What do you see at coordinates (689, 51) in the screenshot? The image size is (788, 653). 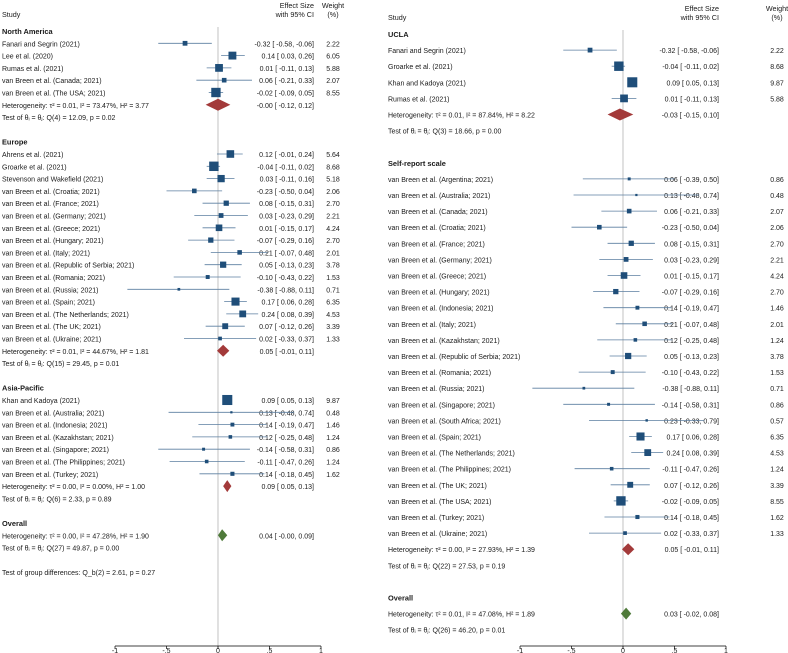 I see `effect-size-value: -0.32 [ -0.58, -0.06]` at bounding box center [689, 51].